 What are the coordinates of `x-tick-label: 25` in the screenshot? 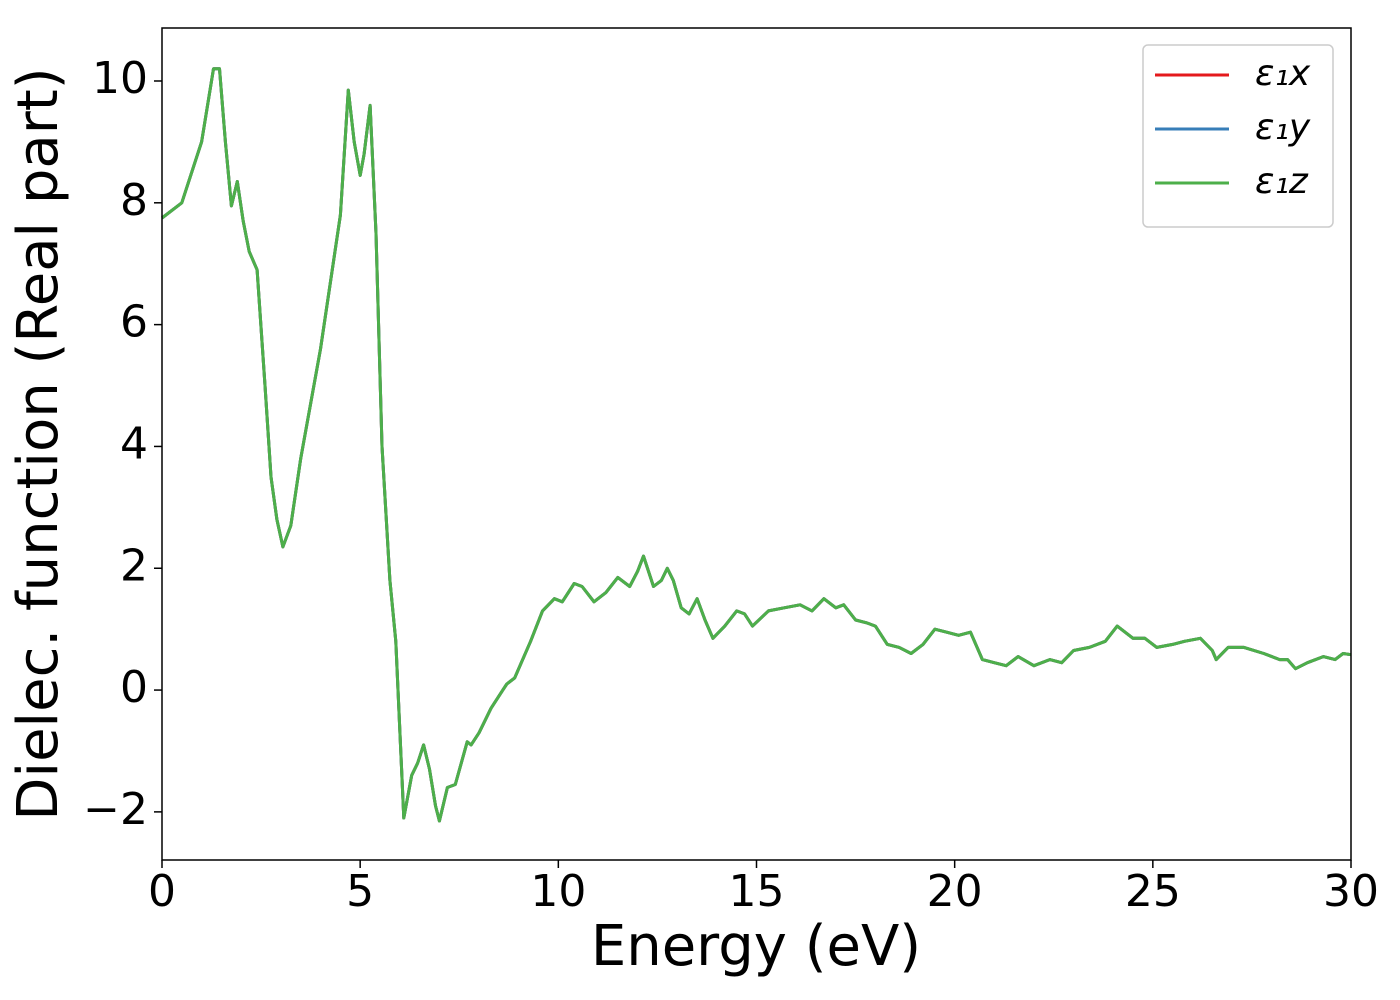 It's located at (1153, 891).